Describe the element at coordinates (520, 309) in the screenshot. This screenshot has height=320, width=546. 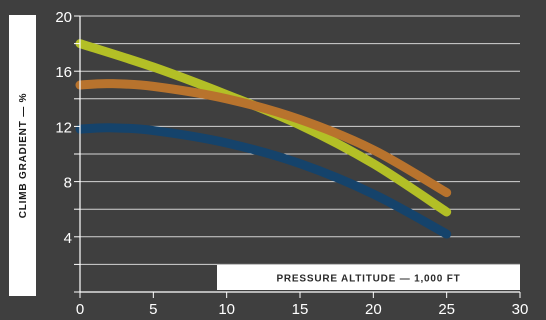
I see `x-tick-label: 30` at that location.